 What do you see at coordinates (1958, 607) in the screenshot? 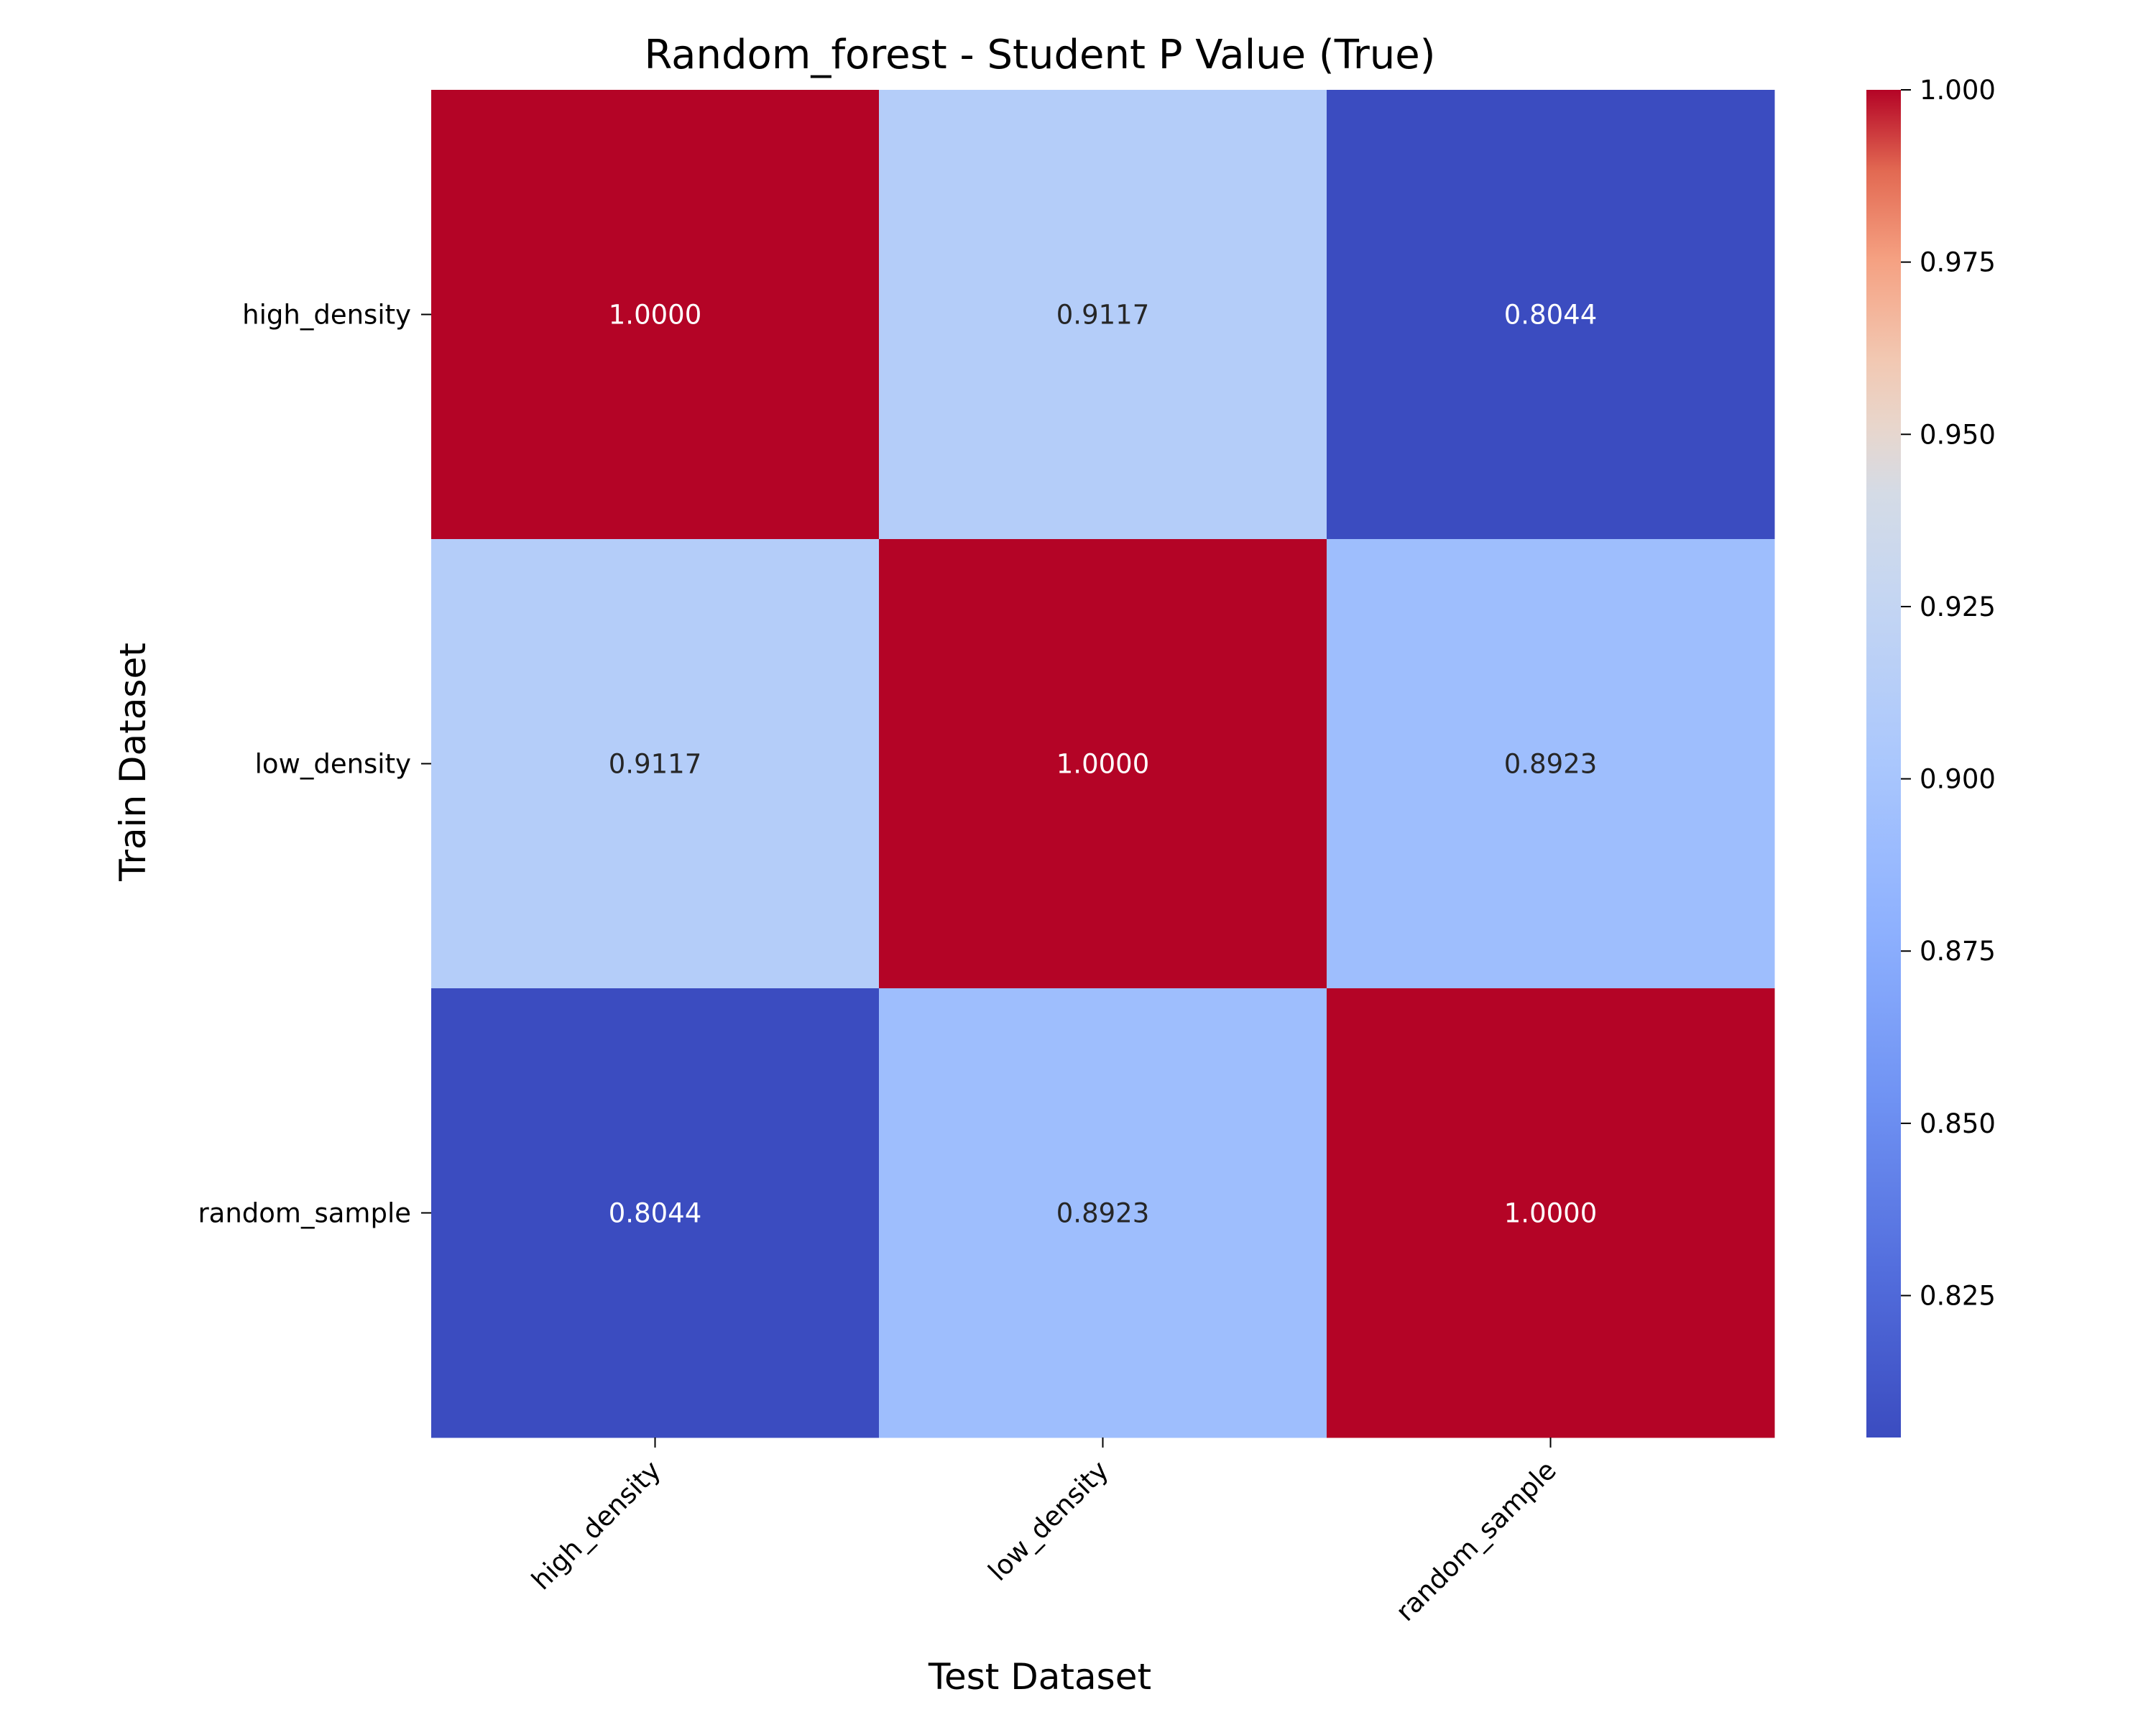
I see `colorbar-tick-label: 0.925` at bounding box center [1958, 607].